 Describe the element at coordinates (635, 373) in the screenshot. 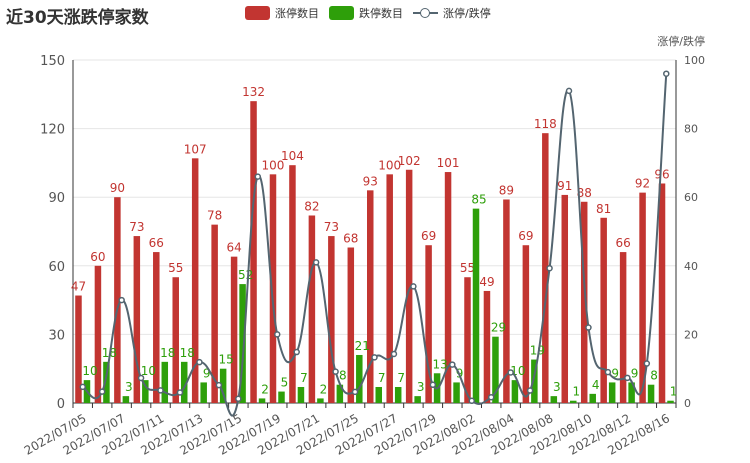

I see `data-label-limit-down: 9` at that location.